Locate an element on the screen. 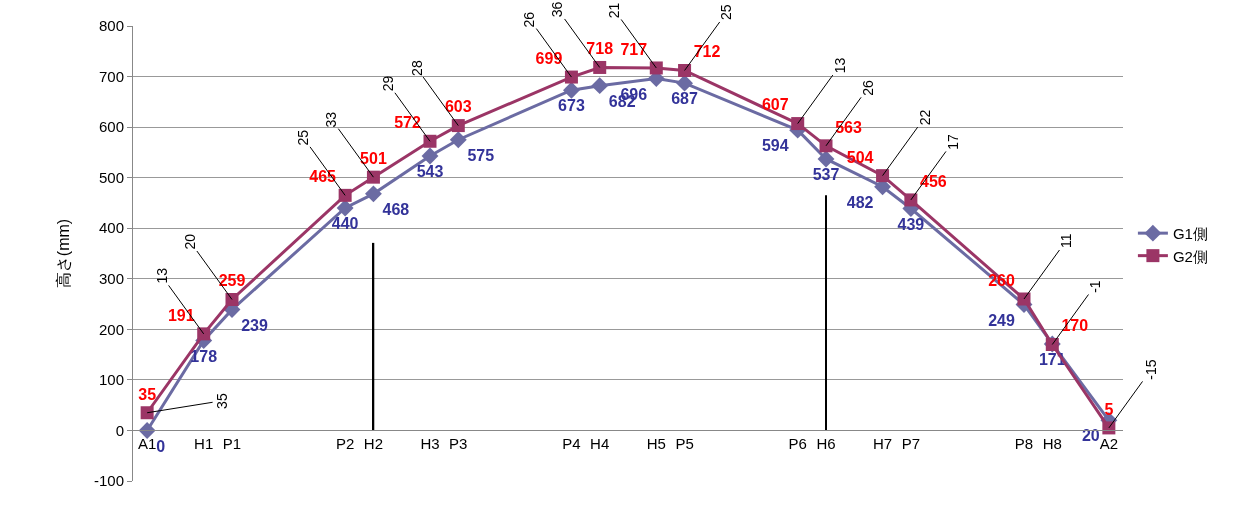 The image size is (1237, 510). data-label: 543 is located at coordinates (430, 172).